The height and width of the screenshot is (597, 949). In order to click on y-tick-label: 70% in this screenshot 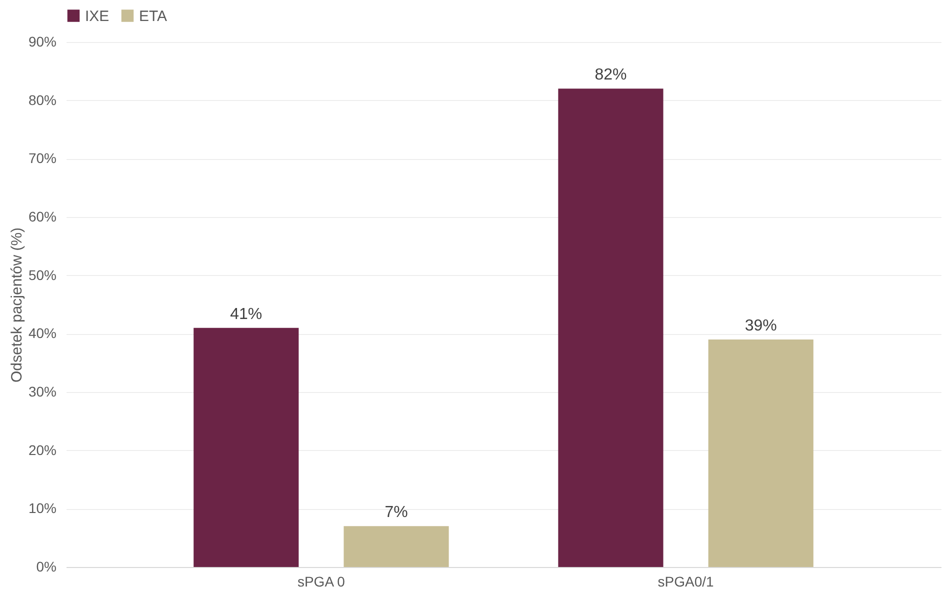, I will do `click(42, 158)`.